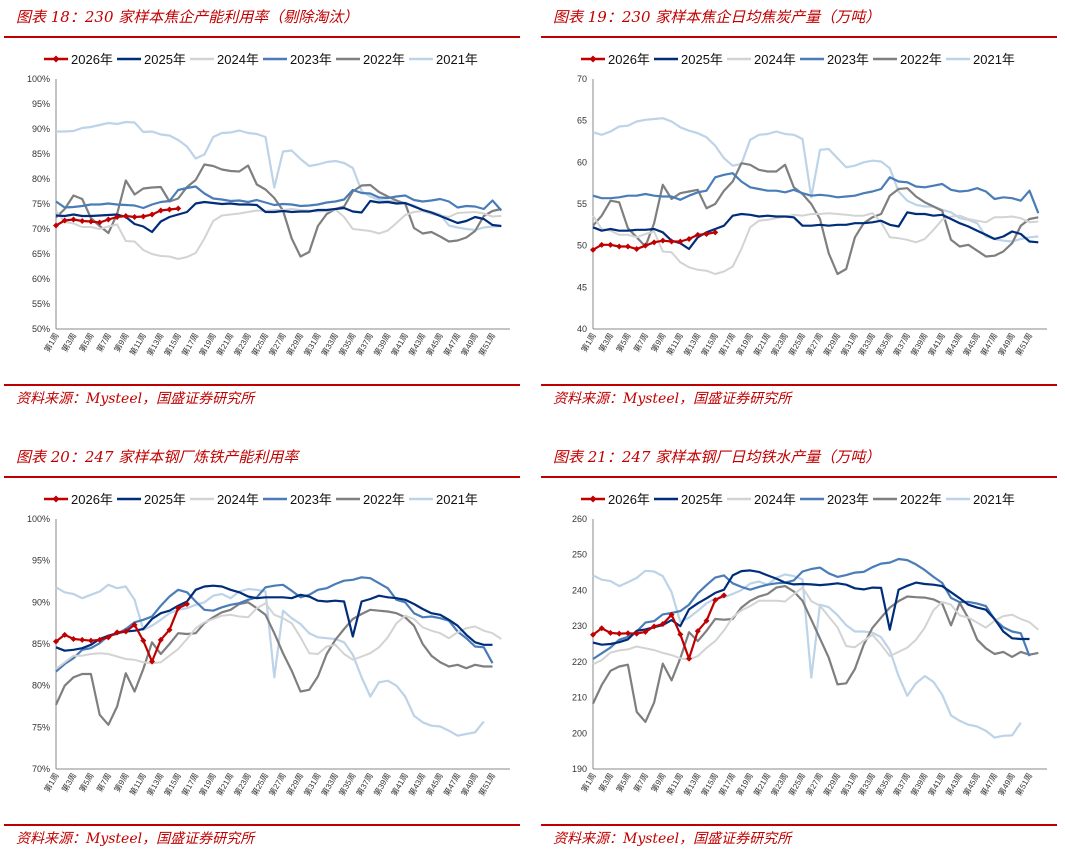  What do you see at coordinates (994, 59) in the screenshot?
I see `legend-label-2021: 2021年` at bounding box center [994, 59].